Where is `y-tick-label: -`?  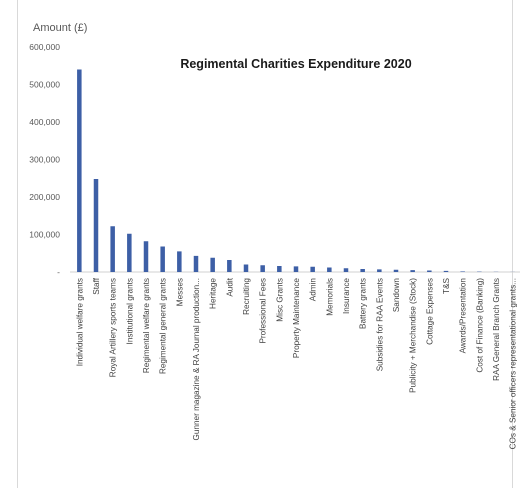 y-tick-label: - is located at coordinates (58, 272).